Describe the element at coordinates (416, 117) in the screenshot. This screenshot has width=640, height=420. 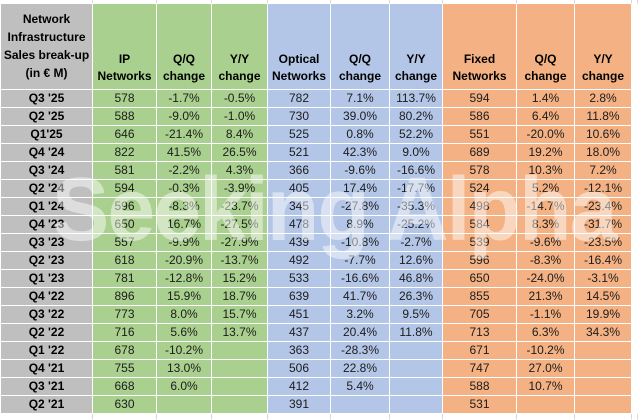
I see `table-cell: 80.2%` at that location.